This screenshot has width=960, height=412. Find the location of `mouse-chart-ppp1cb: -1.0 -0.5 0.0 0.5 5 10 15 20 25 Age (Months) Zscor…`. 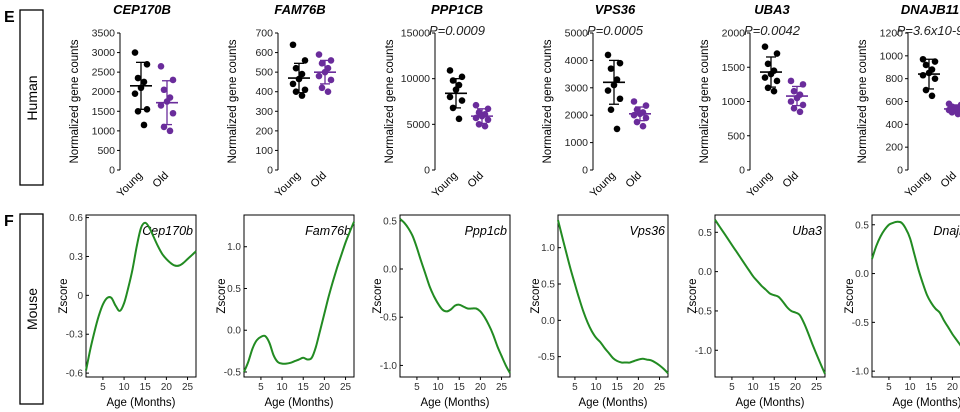

mouse-chart-ppp1cb: -1.0 -0.5 0.0 0.5 5 10 15 20 25 Age (Months) Zscor… is located at coordinates (441, 311).